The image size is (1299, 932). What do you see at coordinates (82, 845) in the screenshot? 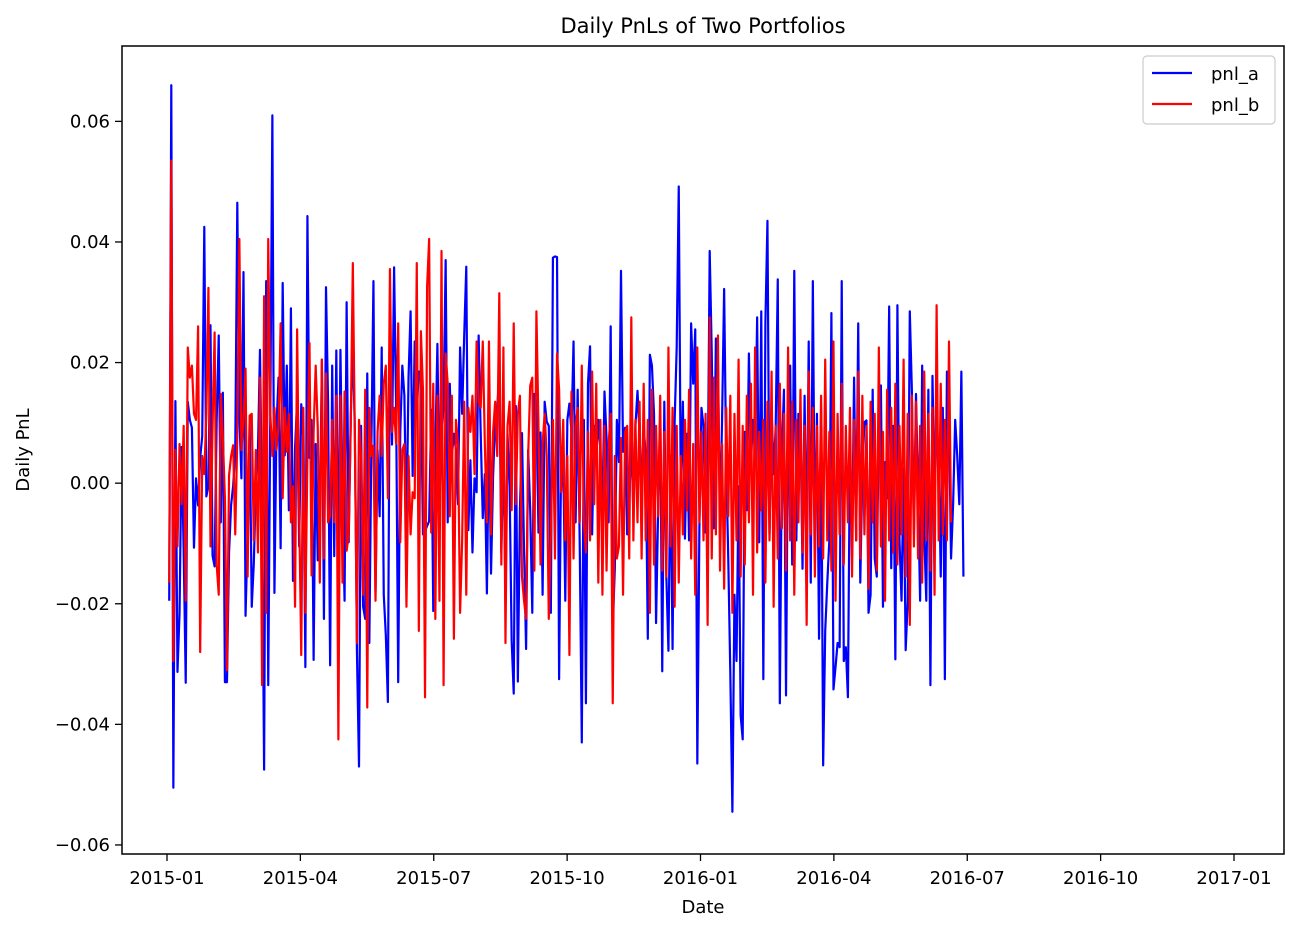
I see `y-tick-label: −0.06` at bounding box center [82, 845].